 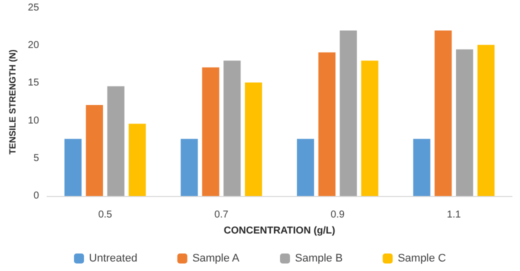 I want to click on y-tick-label: 25, so click(x=34, y=8).